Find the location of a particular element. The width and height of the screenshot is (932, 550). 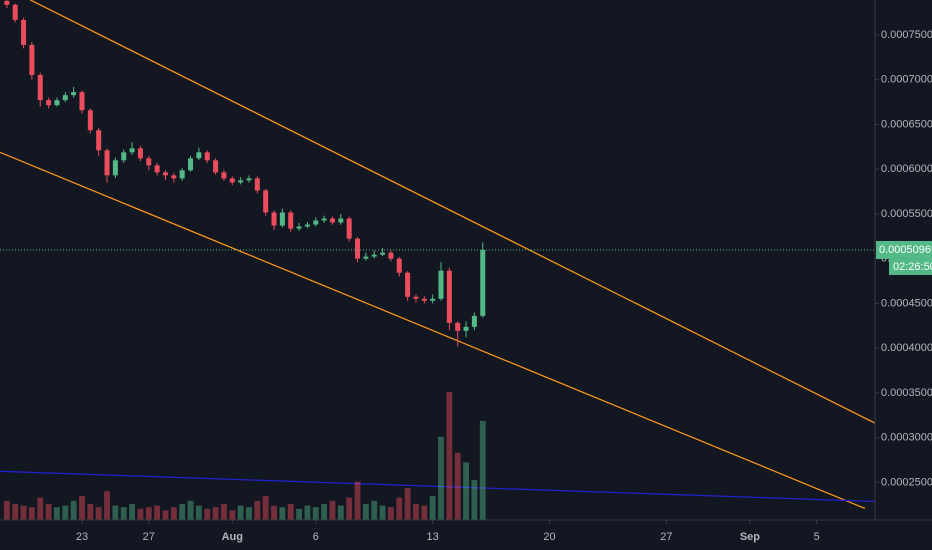

countdown-label: 02:26:50 is located at coordinates (912, 267).